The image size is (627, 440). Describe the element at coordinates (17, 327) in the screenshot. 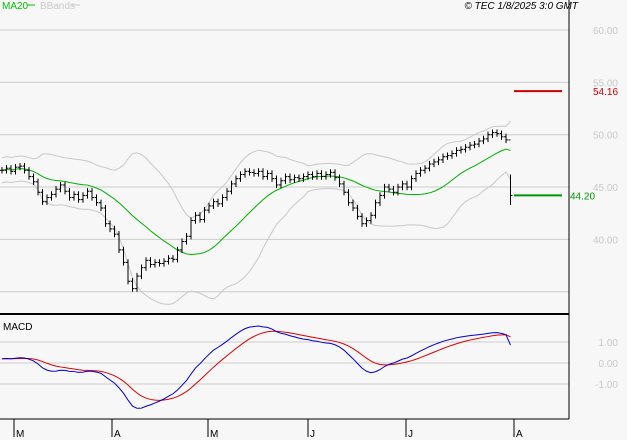

I see `macd-title: MACD` at that location.